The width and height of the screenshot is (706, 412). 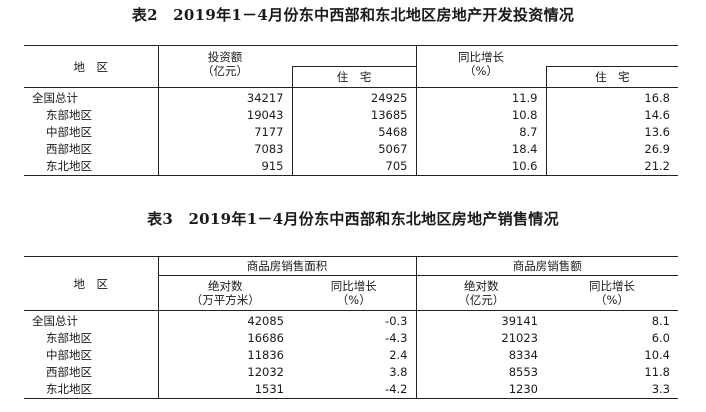 What do you see at coordinates (396, 321) in the screenshot?
I see `area-growth-cell: -0.3` at bounding box center [396, 321].